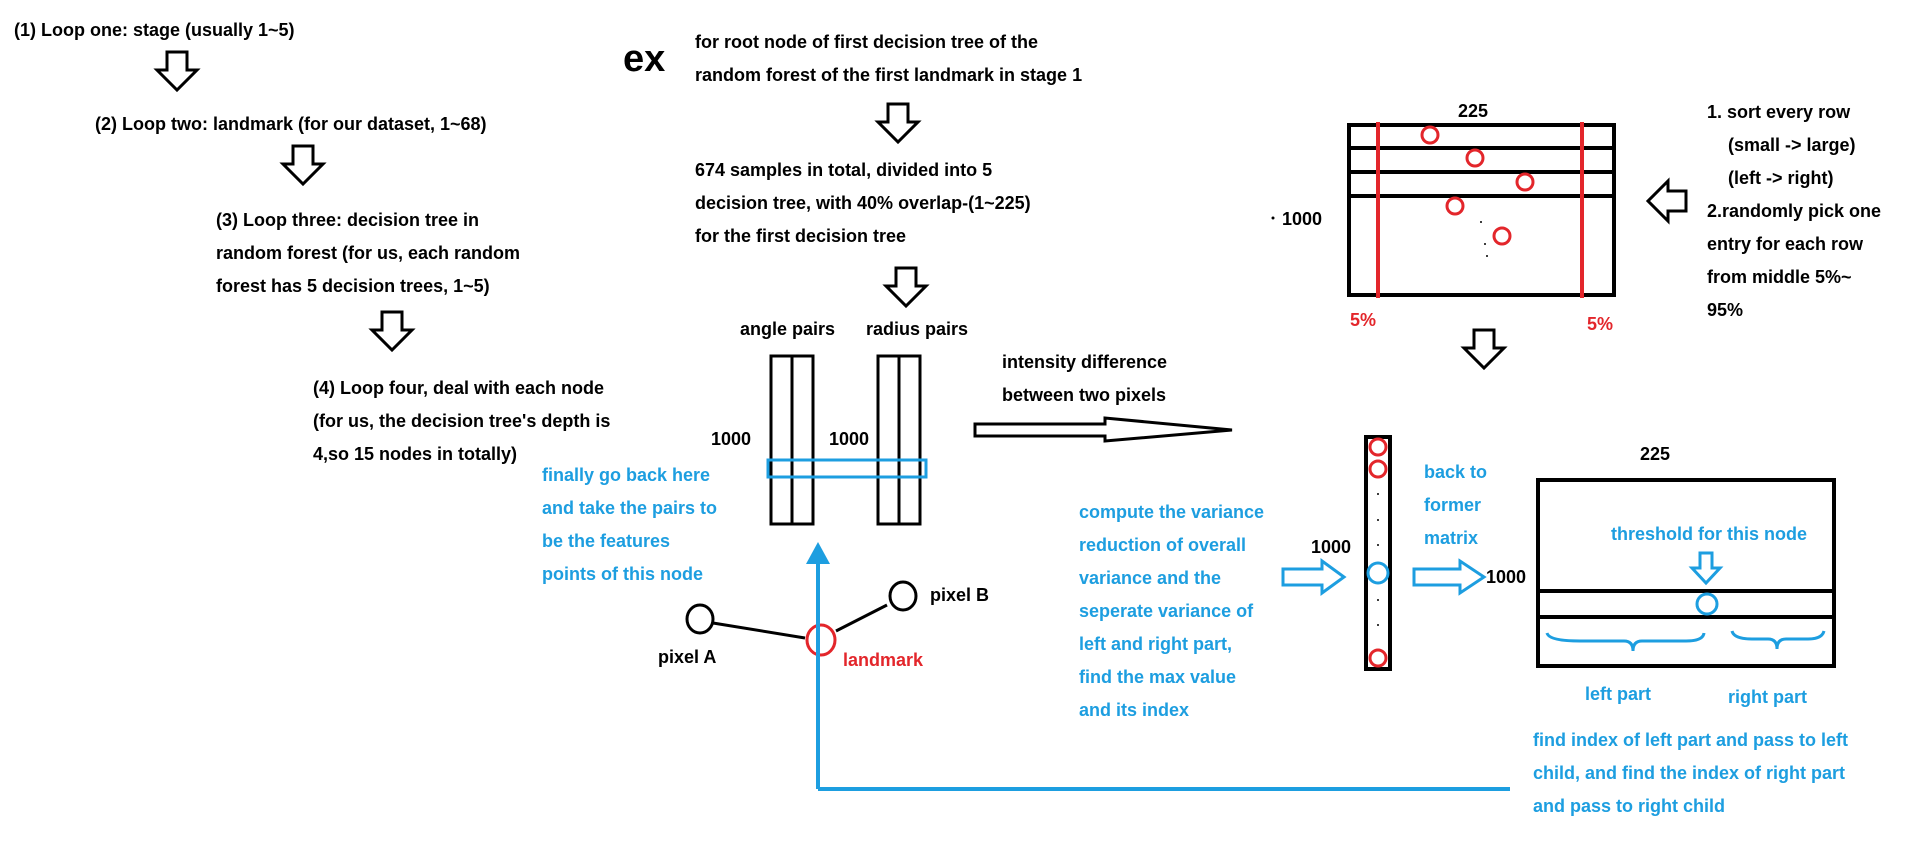 This screenshot has width=1914, height=847. Describe the element at coordinates (347, 220) in the screenshot. I see `loop-three-line-1: (3) Loop three: decision tree in` at that location.